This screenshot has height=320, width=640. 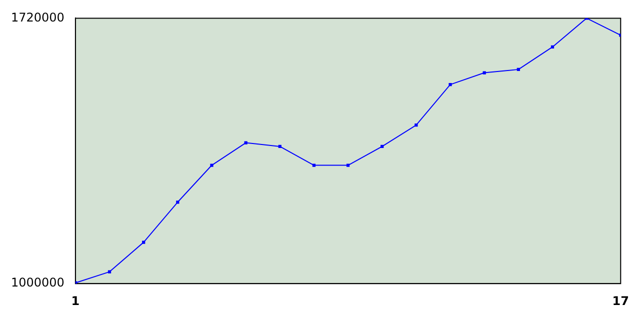 What do you see at coordinates (620, 301) in the screenshot?
I see `x-tick-label: 17` at bounding box center [620, 301].